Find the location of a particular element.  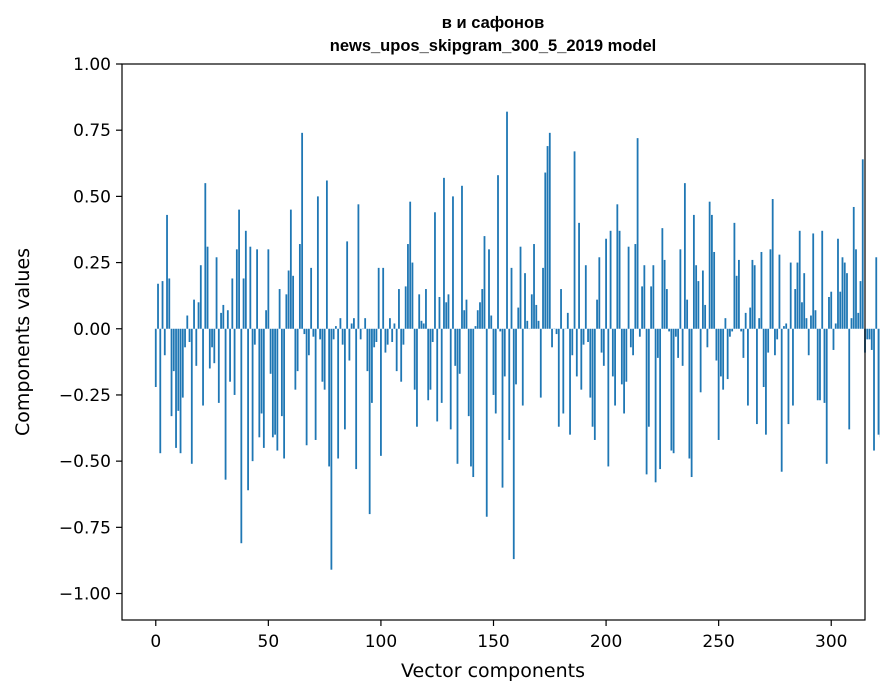

chart-title: в и сафонов is located at coordinates (493, 23).